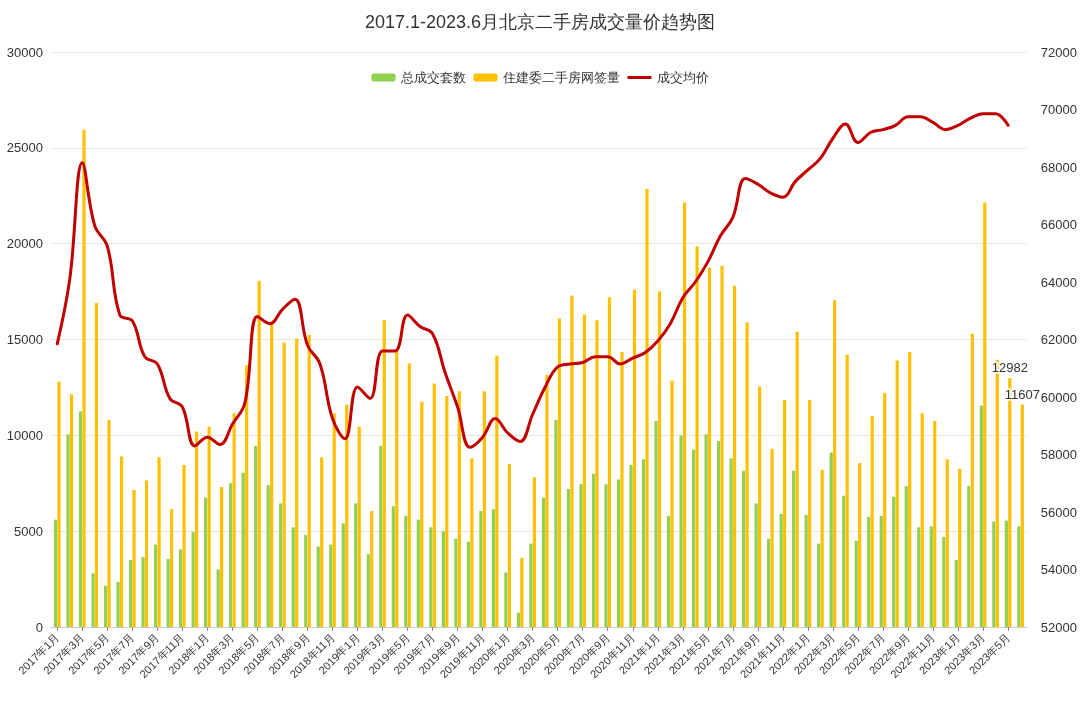 The width and height of the screenshot is (1080, 701). Describe the element at coordinates (1059, 109) in the screenshot. I see `y2-tick-label: 70000` at that location.